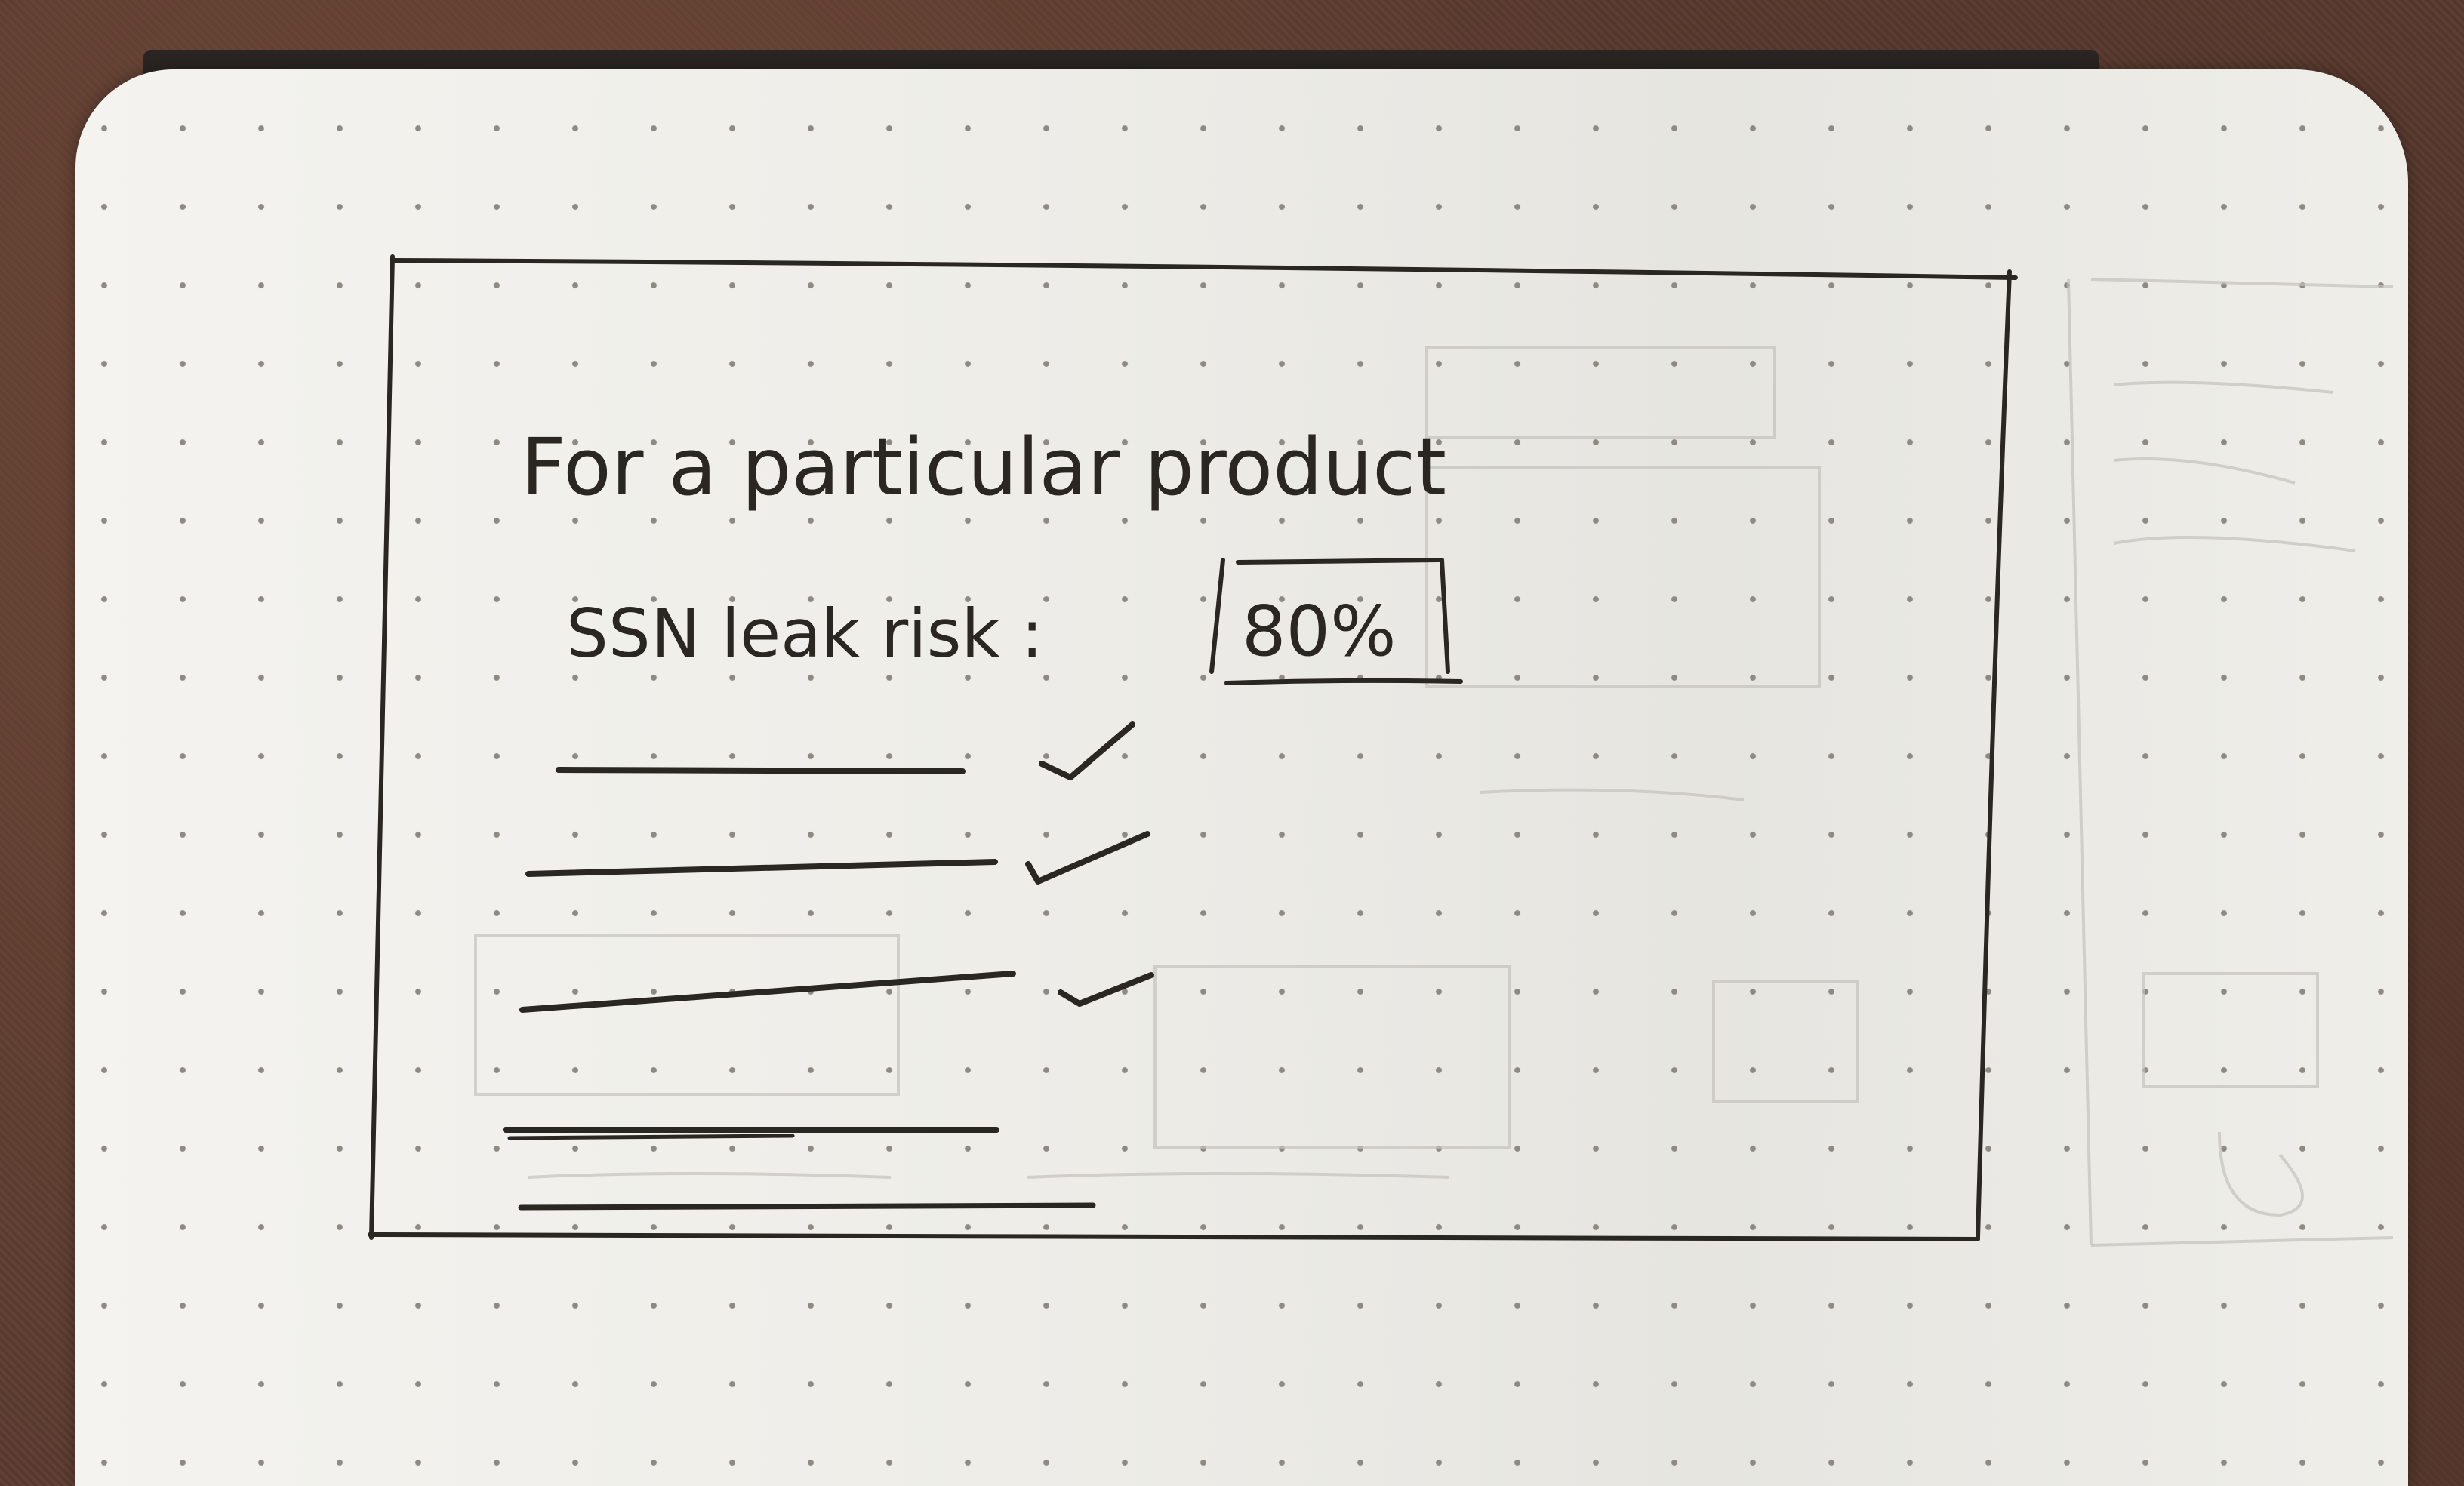 The width and height of the screenshot is (2464, 1486). I want to click on risk-value-box: 80%, so click(1336, 621).